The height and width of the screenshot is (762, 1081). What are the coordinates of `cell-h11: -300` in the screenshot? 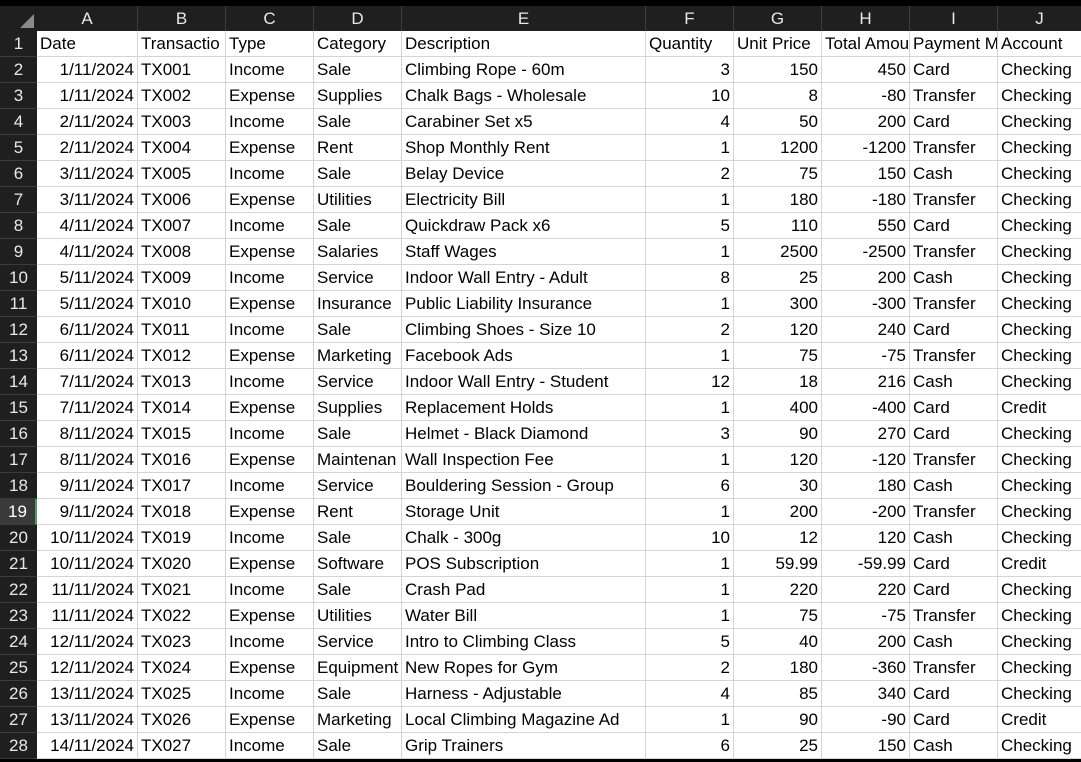 It's located at (866, 304).